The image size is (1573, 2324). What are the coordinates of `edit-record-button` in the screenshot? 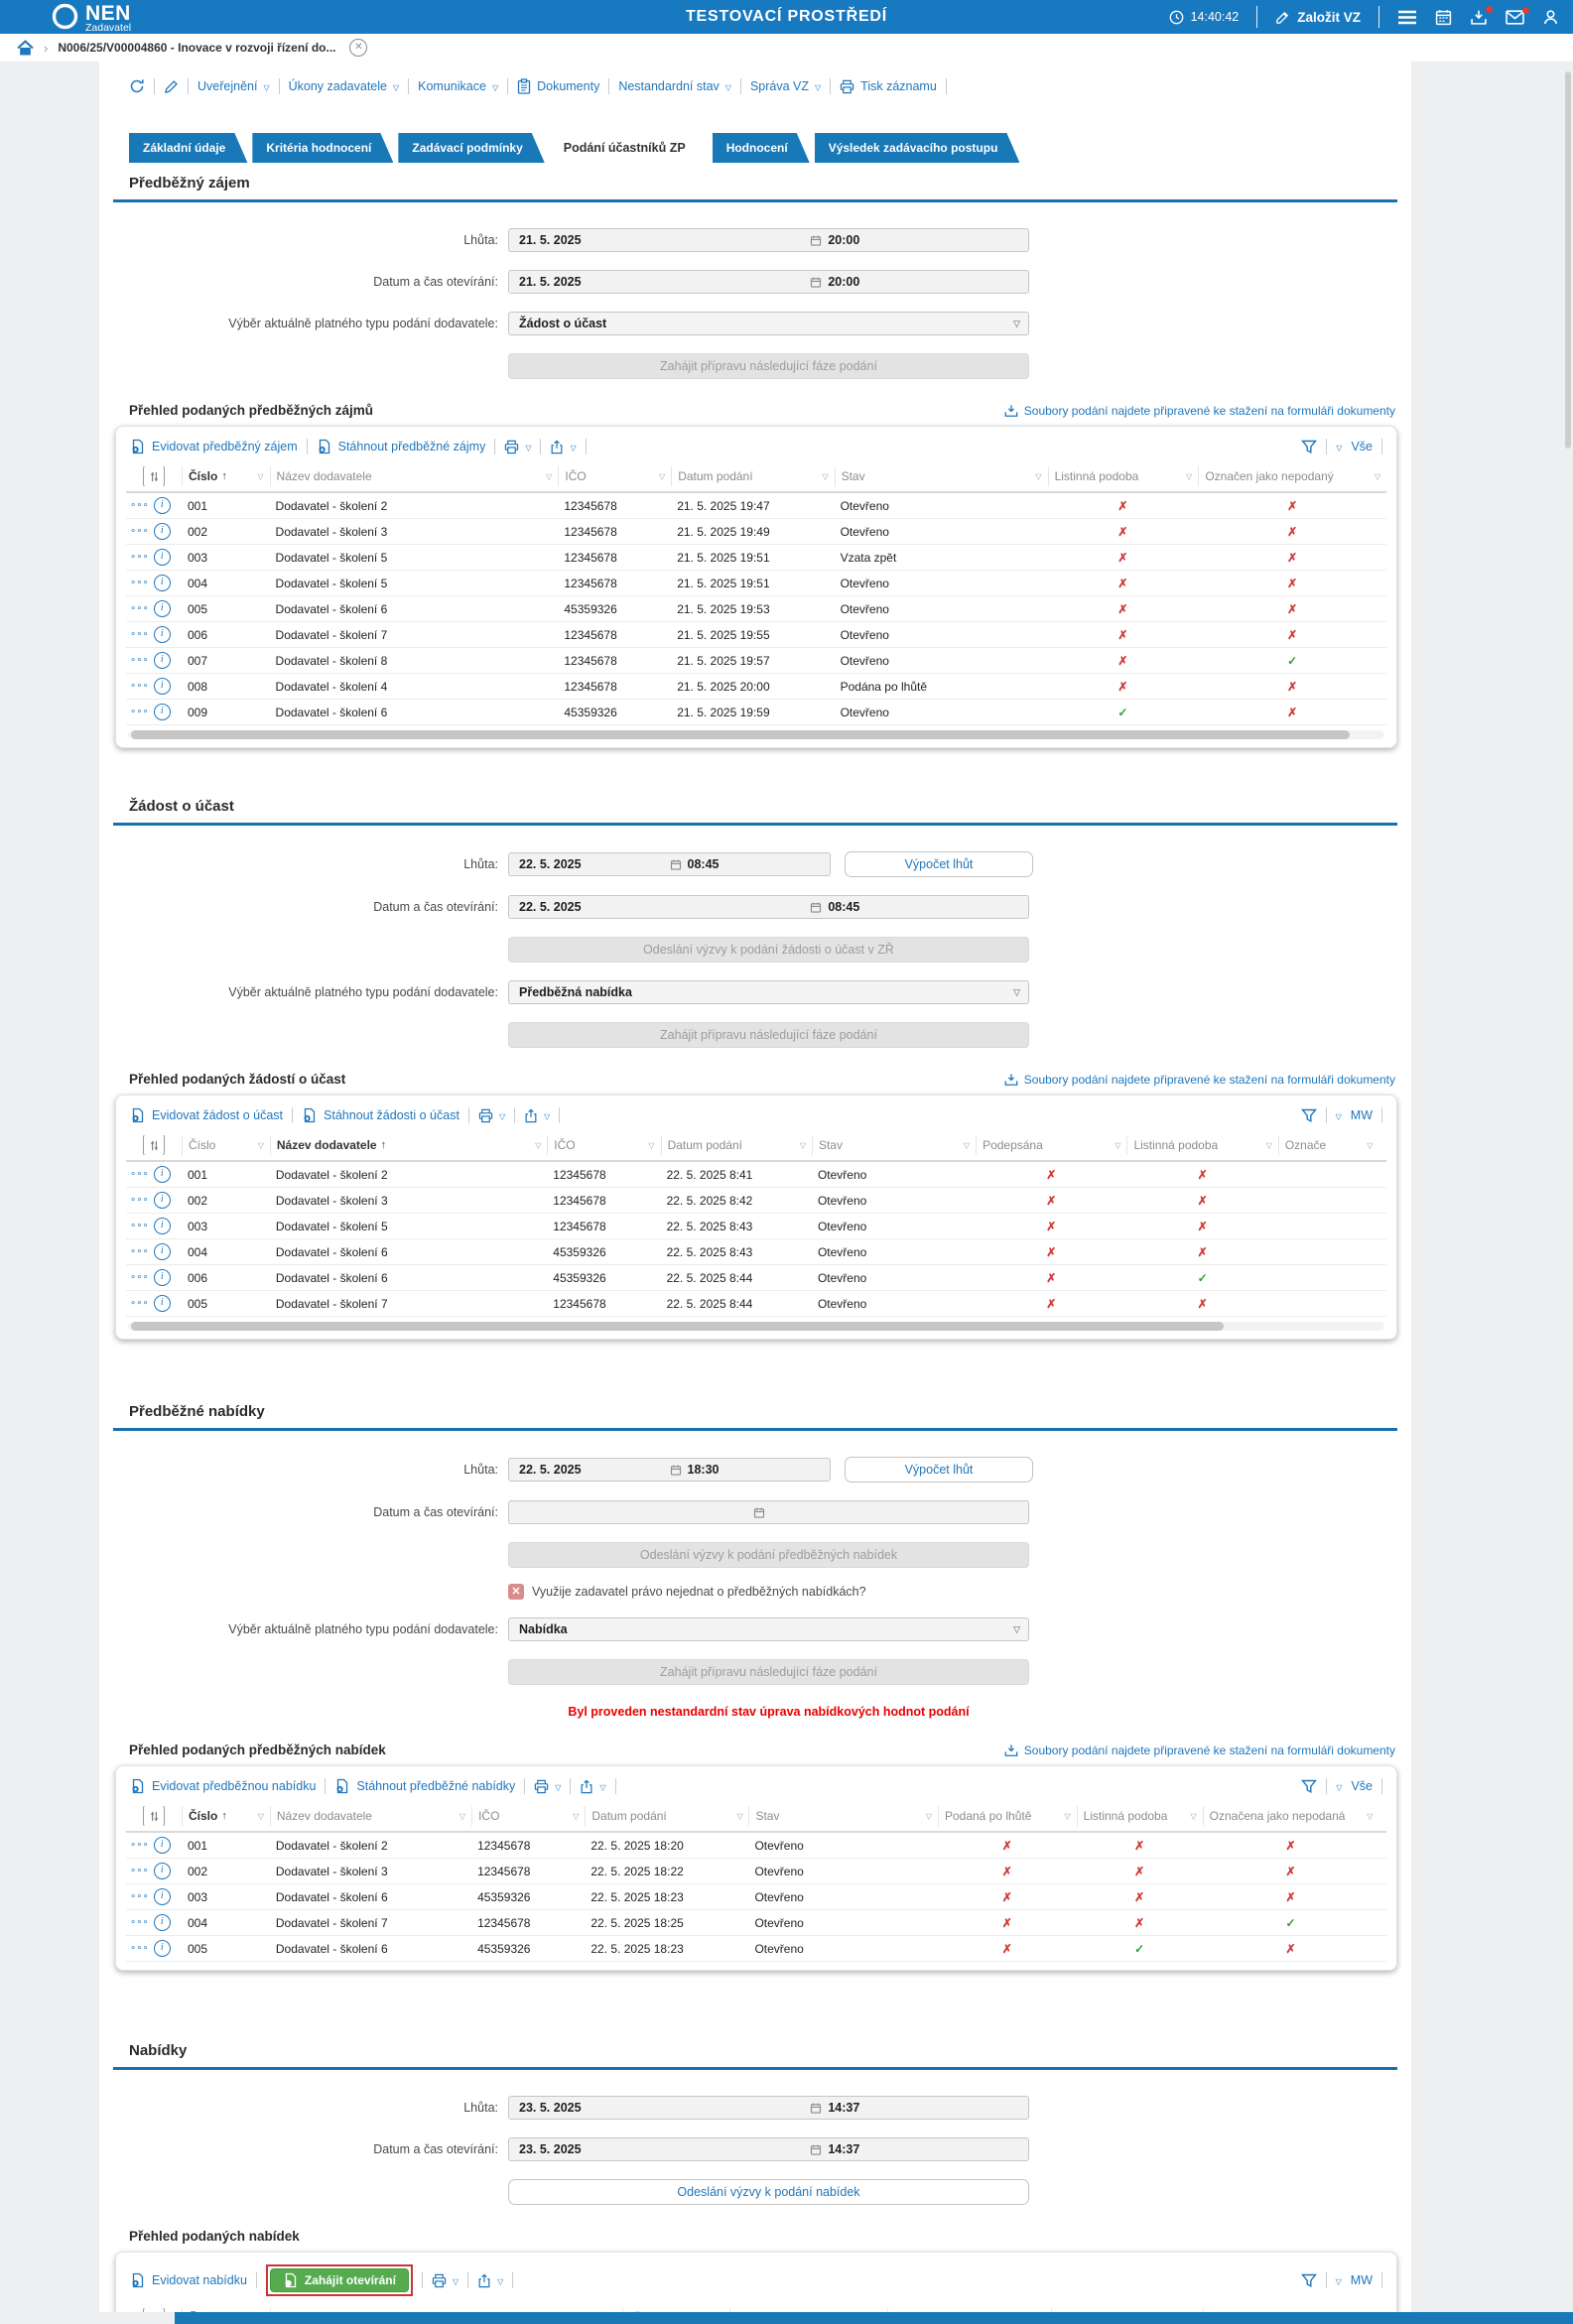 It's located at (171, 86).